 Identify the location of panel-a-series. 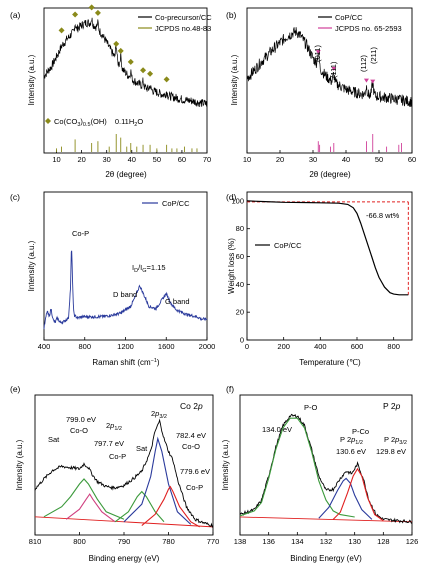
(125, 62).